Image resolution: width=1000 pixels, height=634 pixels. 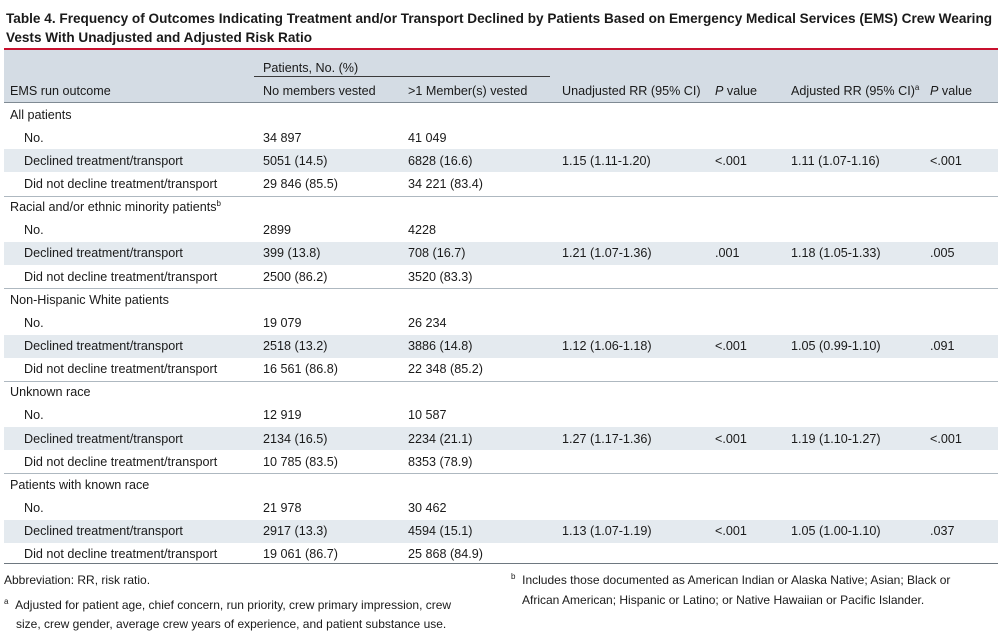 I want to click on cell-adjusted-rr: 1.18 (1.05-1.33), so click(x=836, y=253).